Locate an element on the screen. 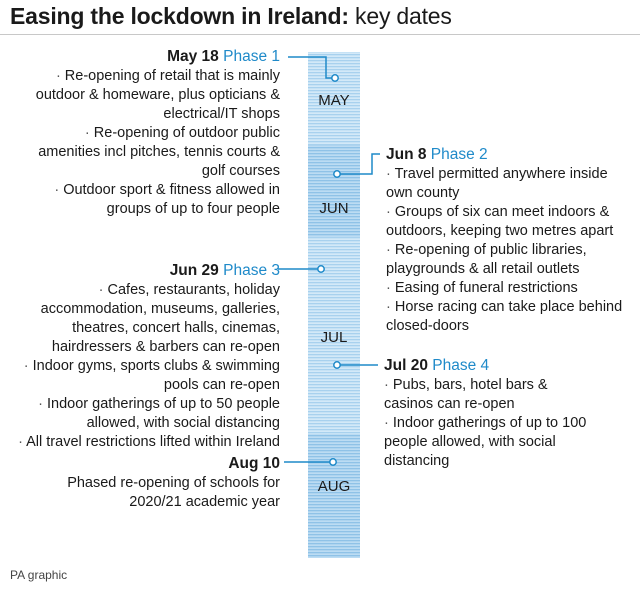 Image resolution: width=640 pixels, height=590 pixels. phase3-header: Jun 29 Phase 3 is located at coordinates (142, 270).